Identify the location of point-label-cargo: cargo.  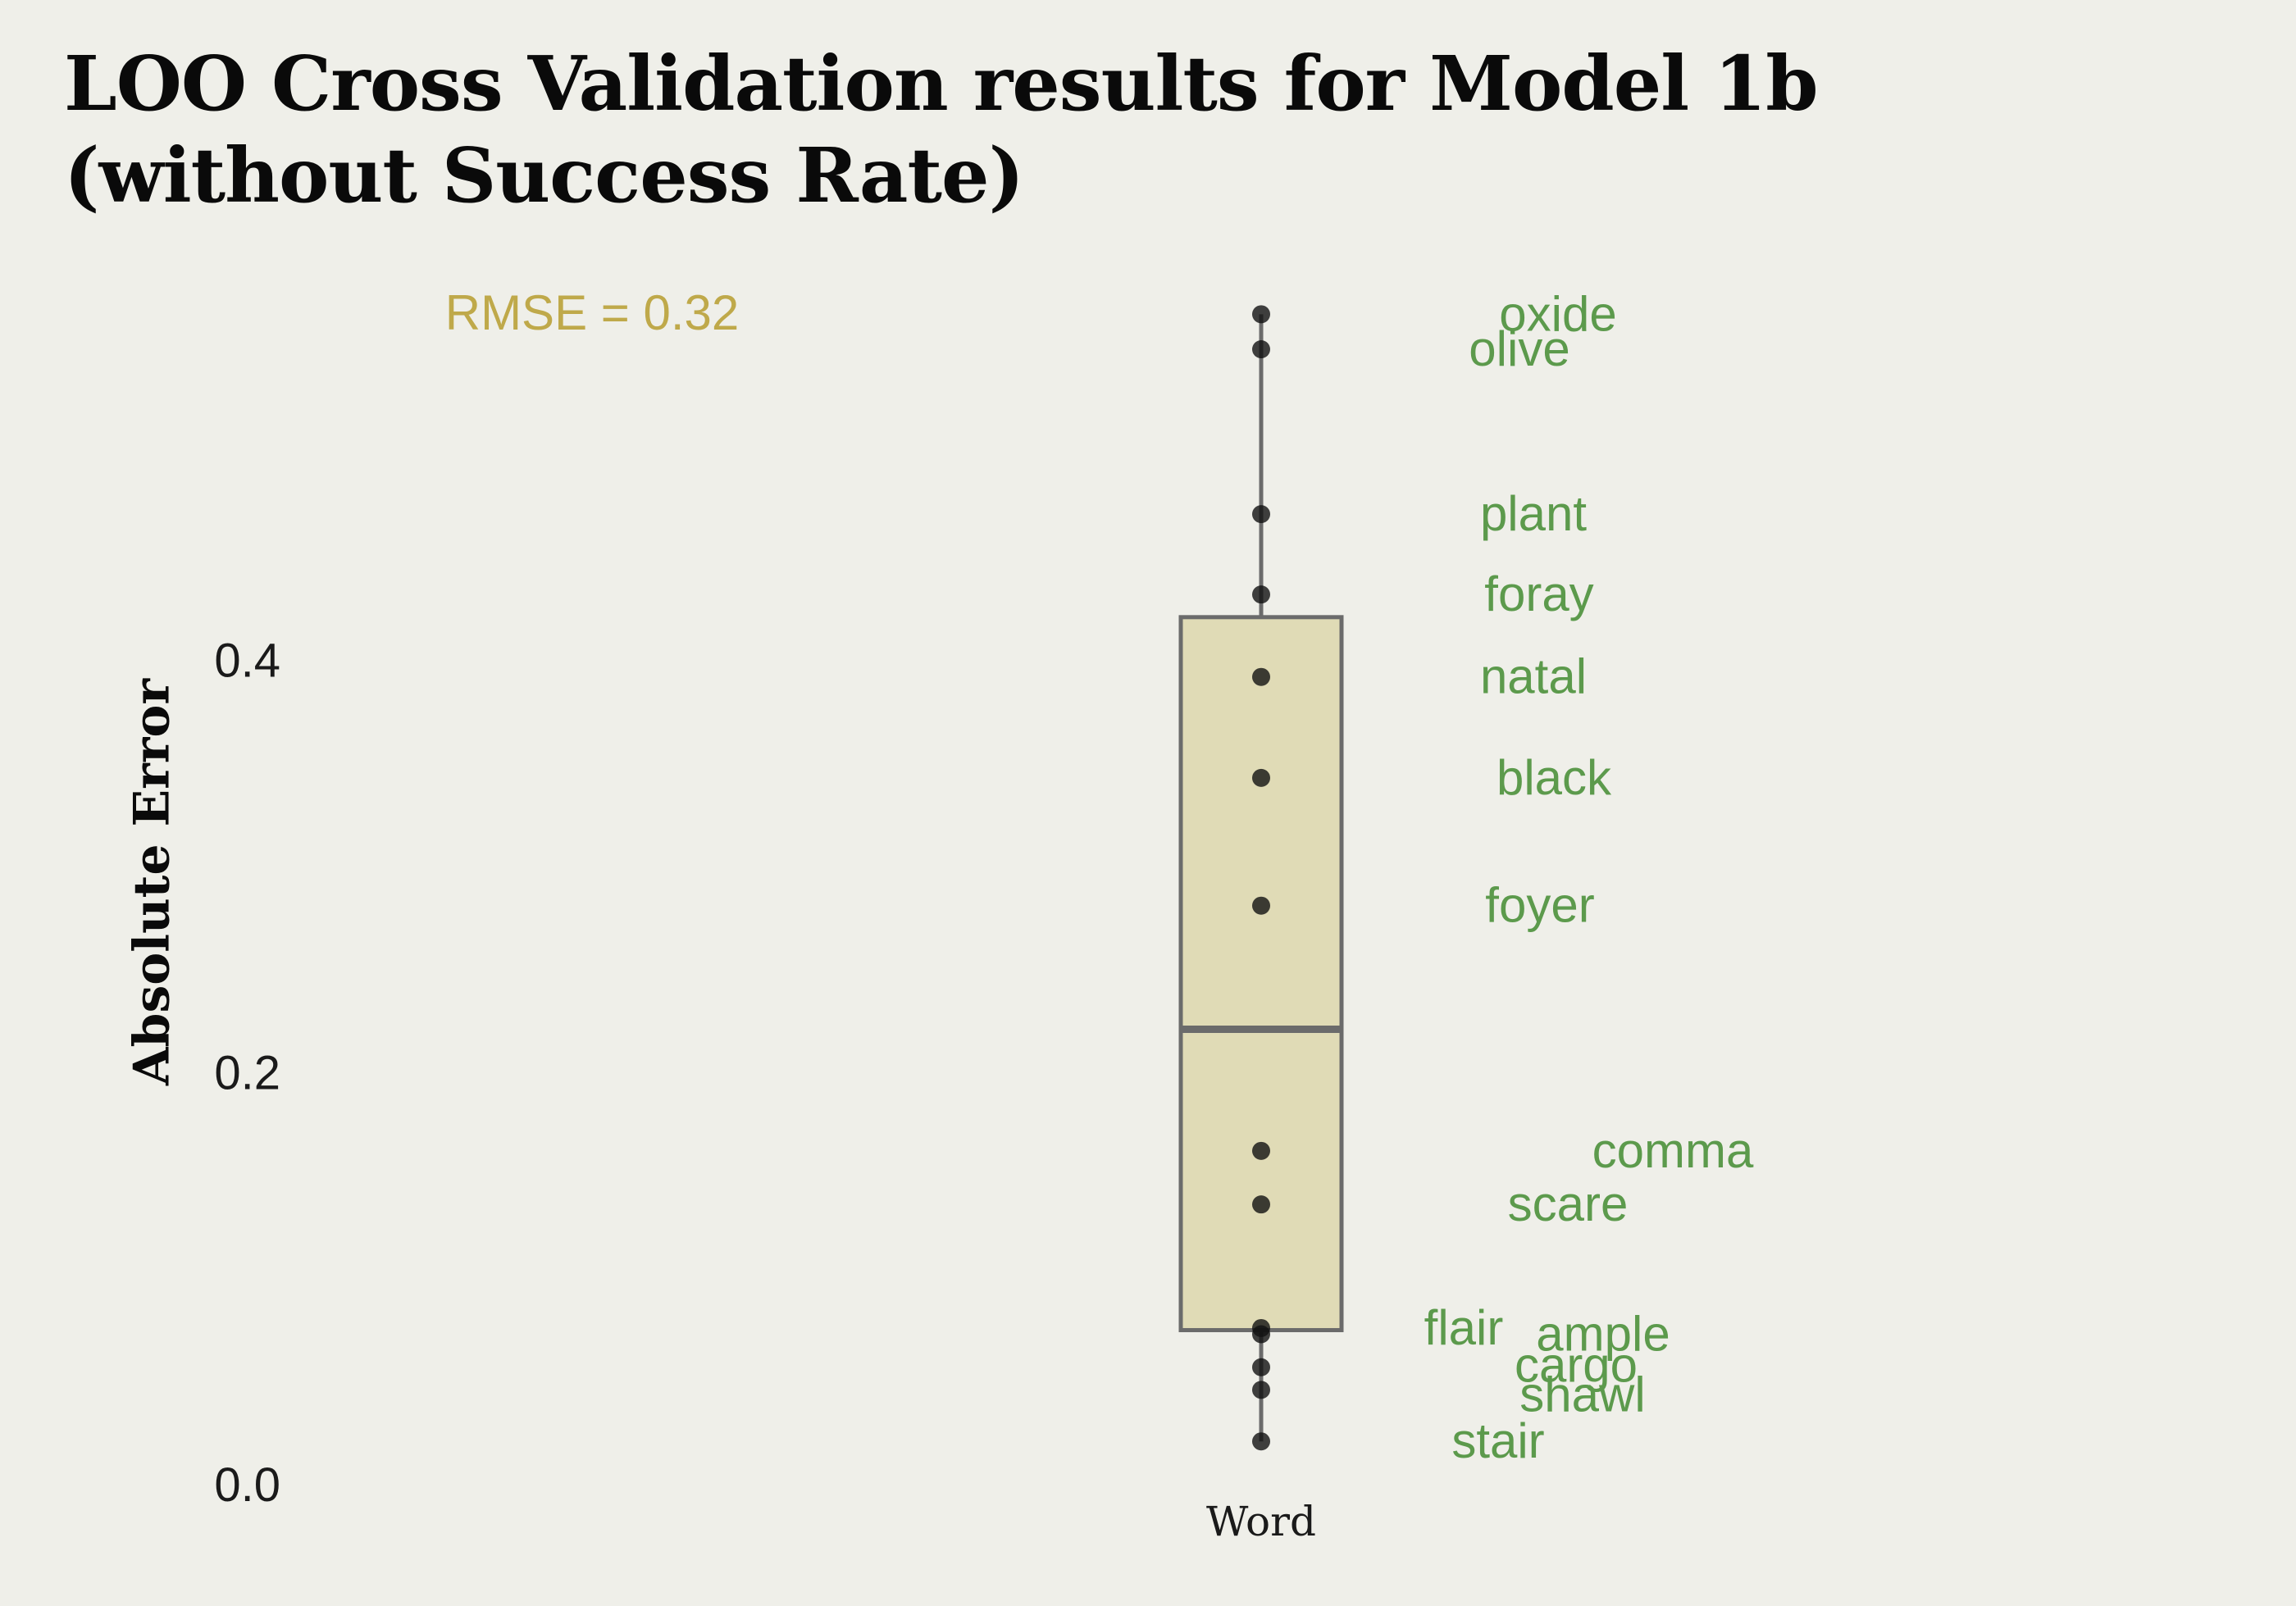
(1576, 1365).